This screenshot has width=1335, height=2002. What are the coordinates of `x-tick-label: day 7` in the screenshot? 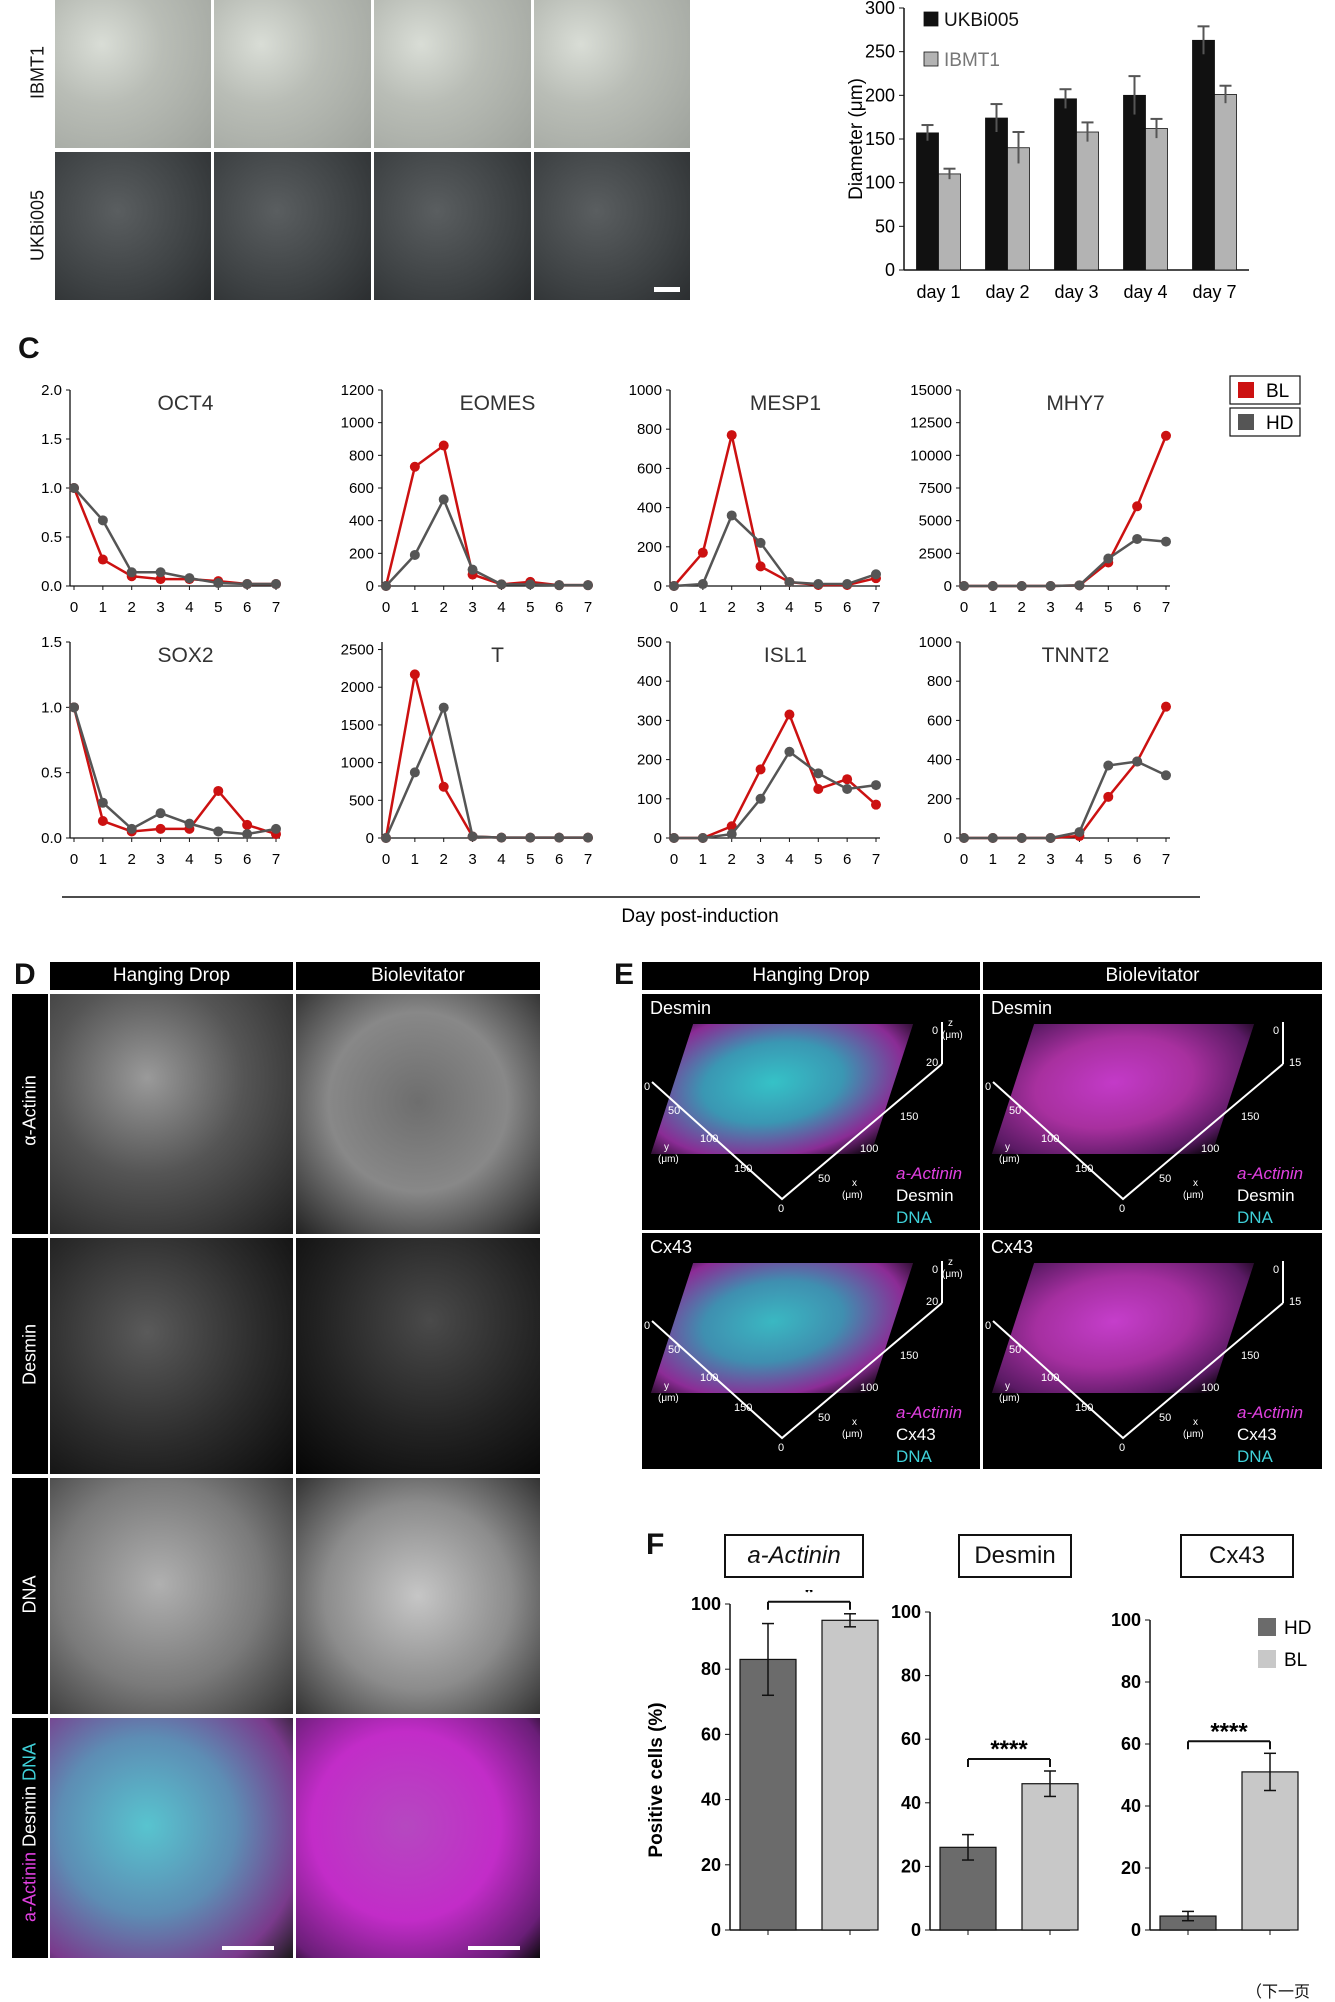 It's located at (1214, 292).